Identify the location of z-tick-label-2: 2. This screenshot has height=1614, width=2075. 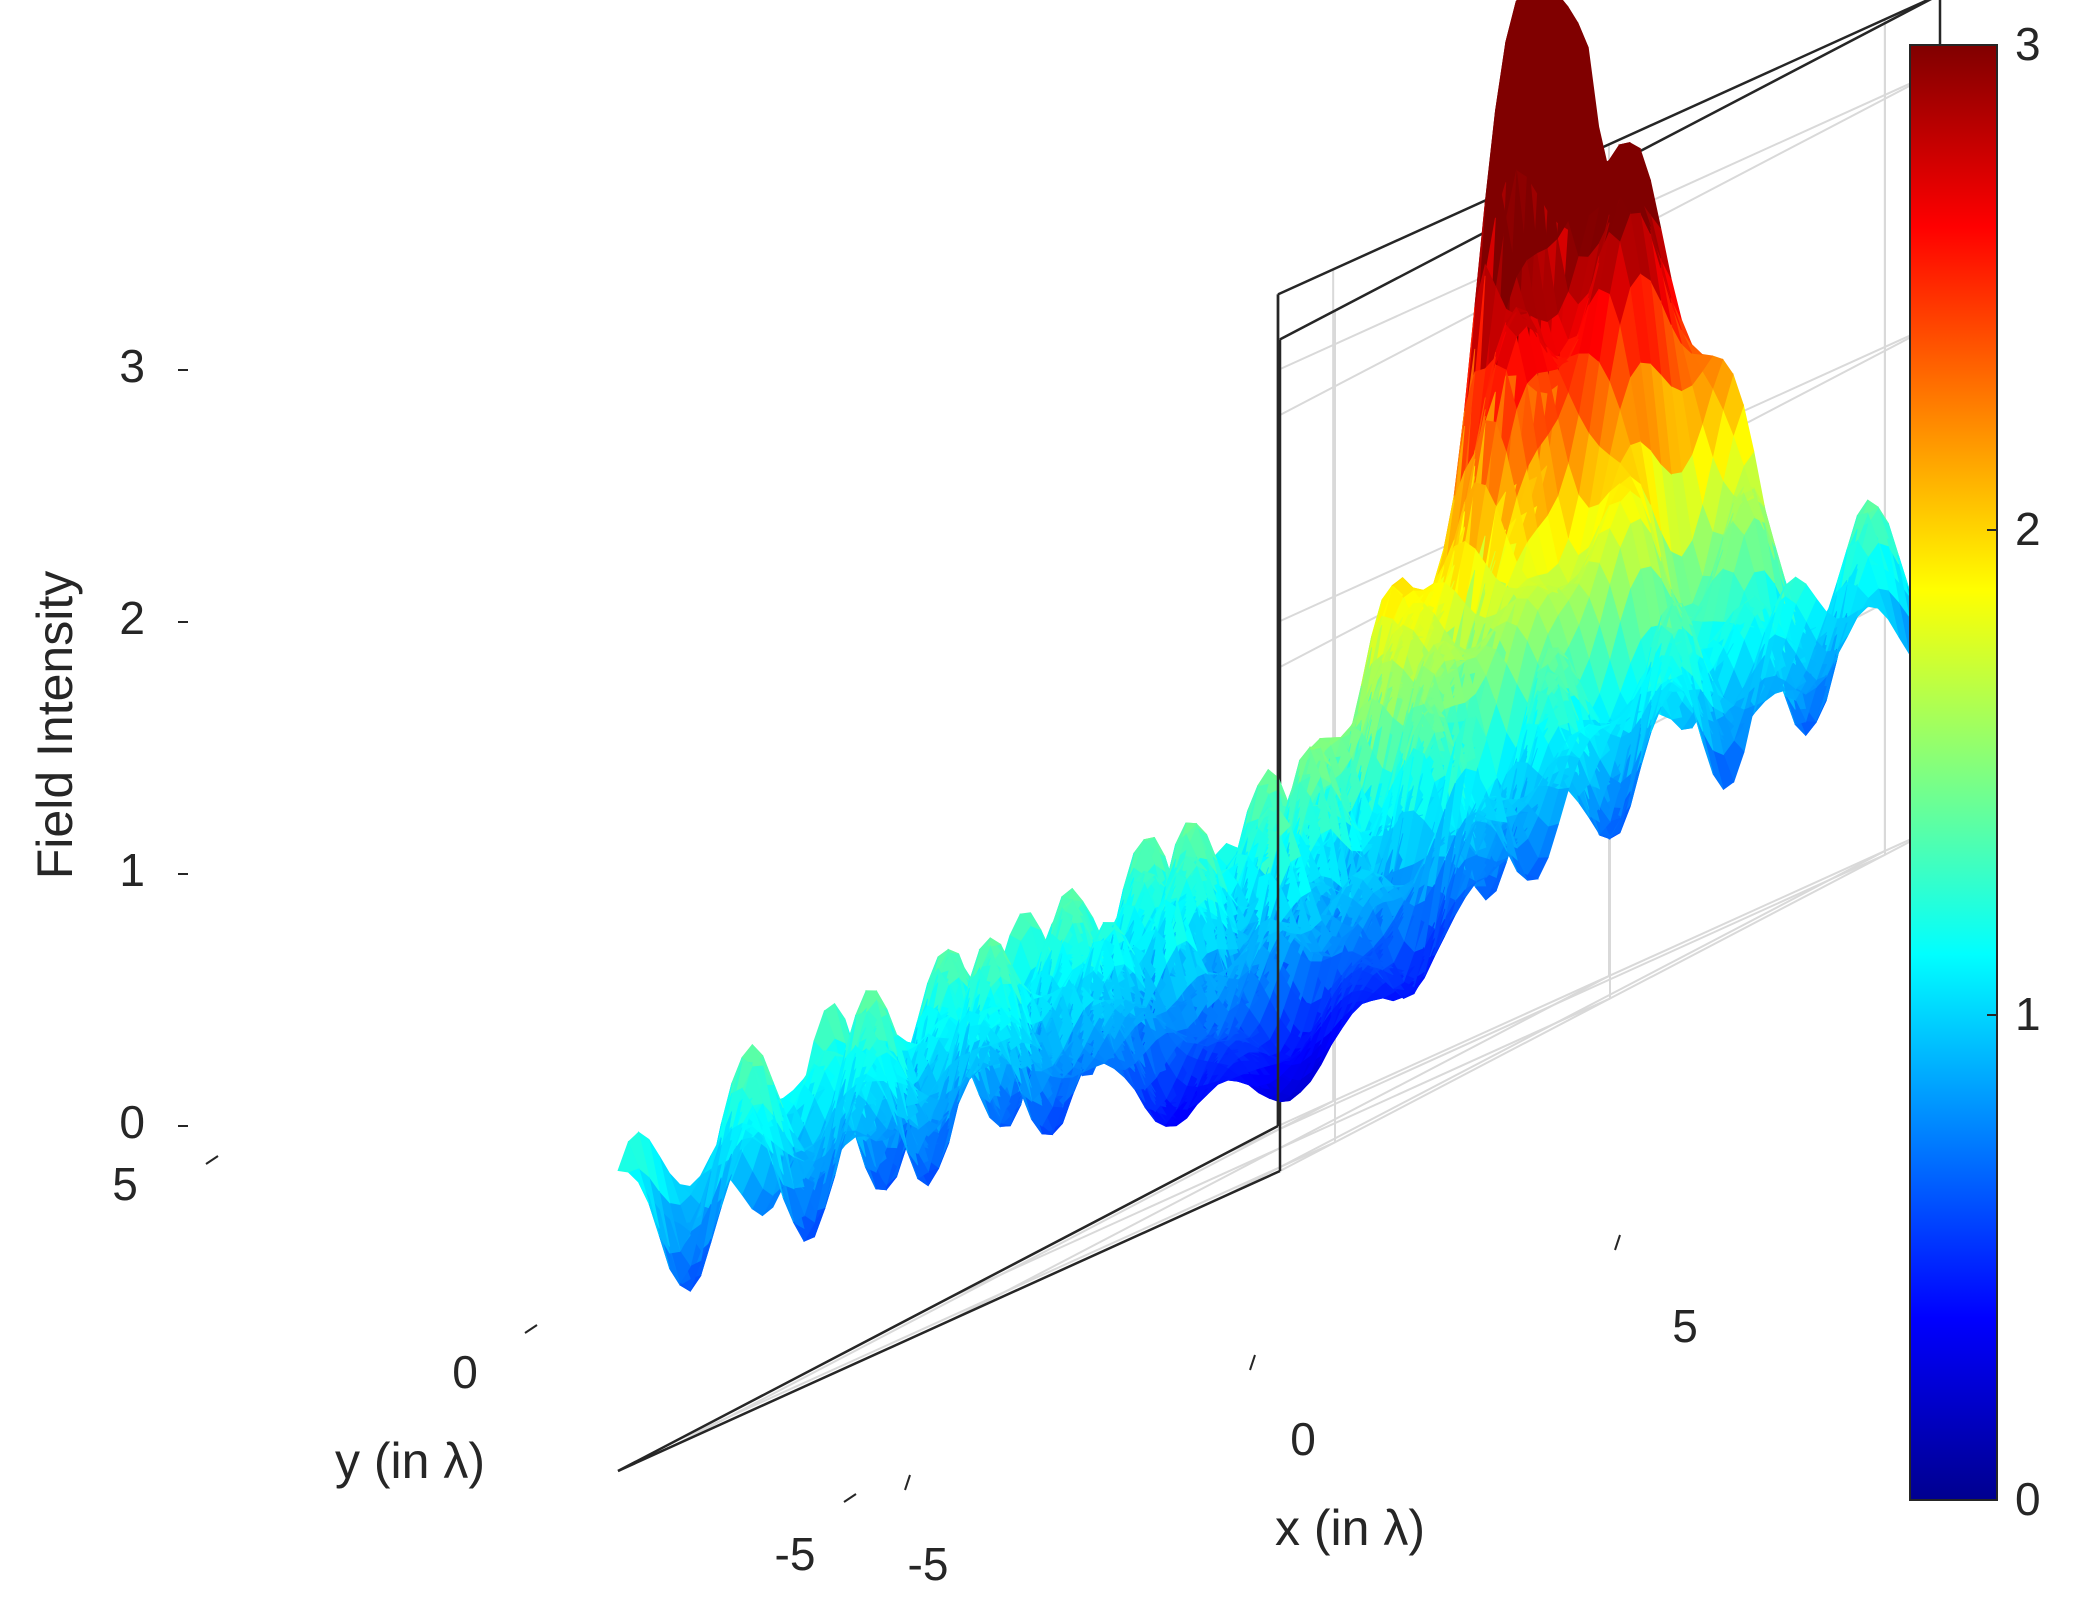
(132, 618).